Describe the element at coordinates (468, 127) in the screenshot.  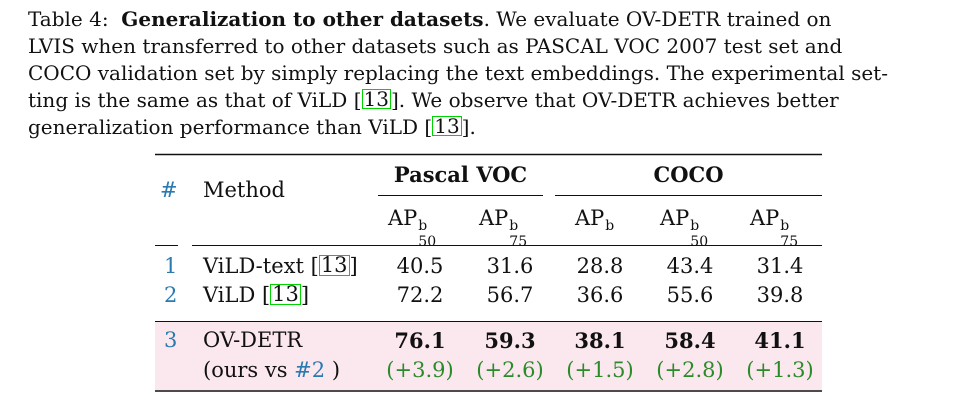
I see `caption-text: ].` at that location.